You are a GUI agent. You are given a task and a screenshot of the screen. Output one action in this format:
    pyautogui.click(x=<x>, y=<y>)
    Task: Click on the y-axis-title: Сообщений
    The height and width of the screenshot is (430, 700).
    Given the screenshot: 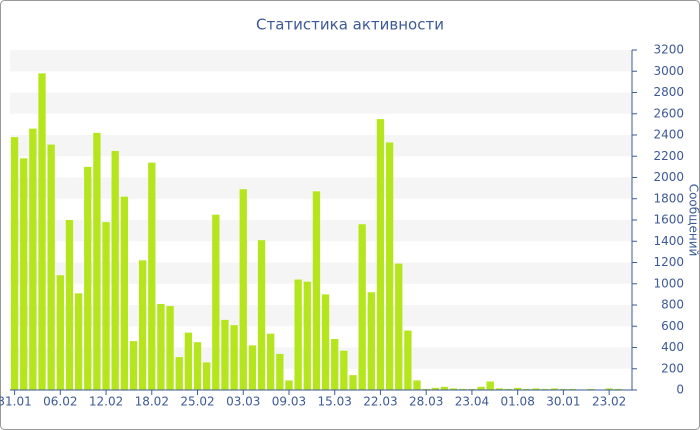 What is the action you would take?
    pyautogui.click(x=693, y=220)
    